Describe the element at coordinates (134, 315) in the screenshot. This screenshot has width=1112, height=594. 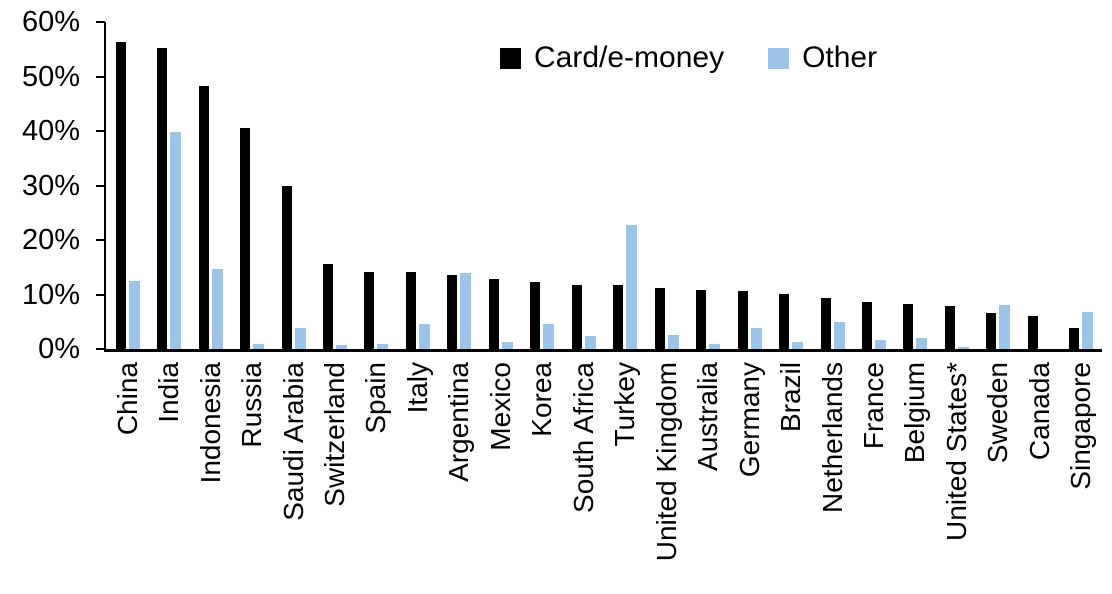
I see `bar-other-china` at that location.